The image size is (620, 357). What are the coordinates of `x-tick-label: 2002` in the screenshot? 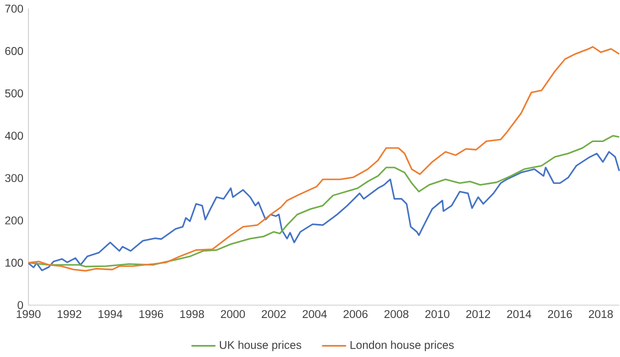 It's located at (274, 314).